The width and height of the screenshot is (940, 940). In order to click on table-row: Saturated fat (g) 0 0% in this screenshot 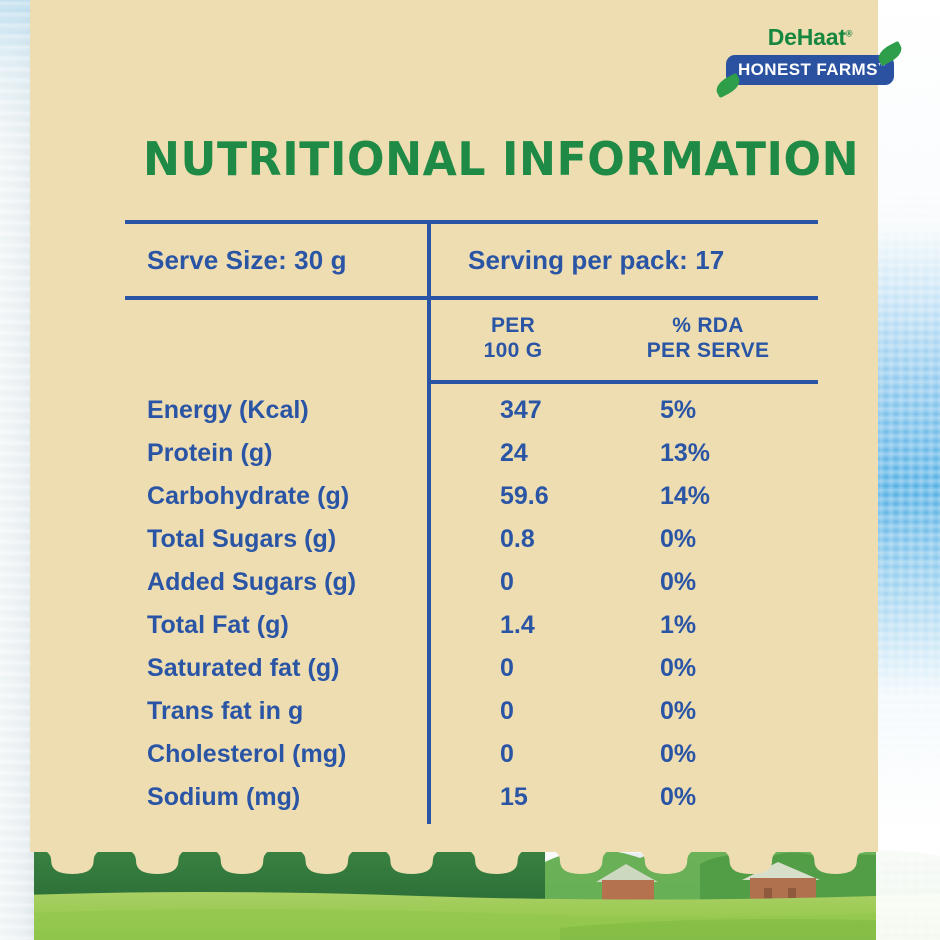, I will do `click(471, 675)`.